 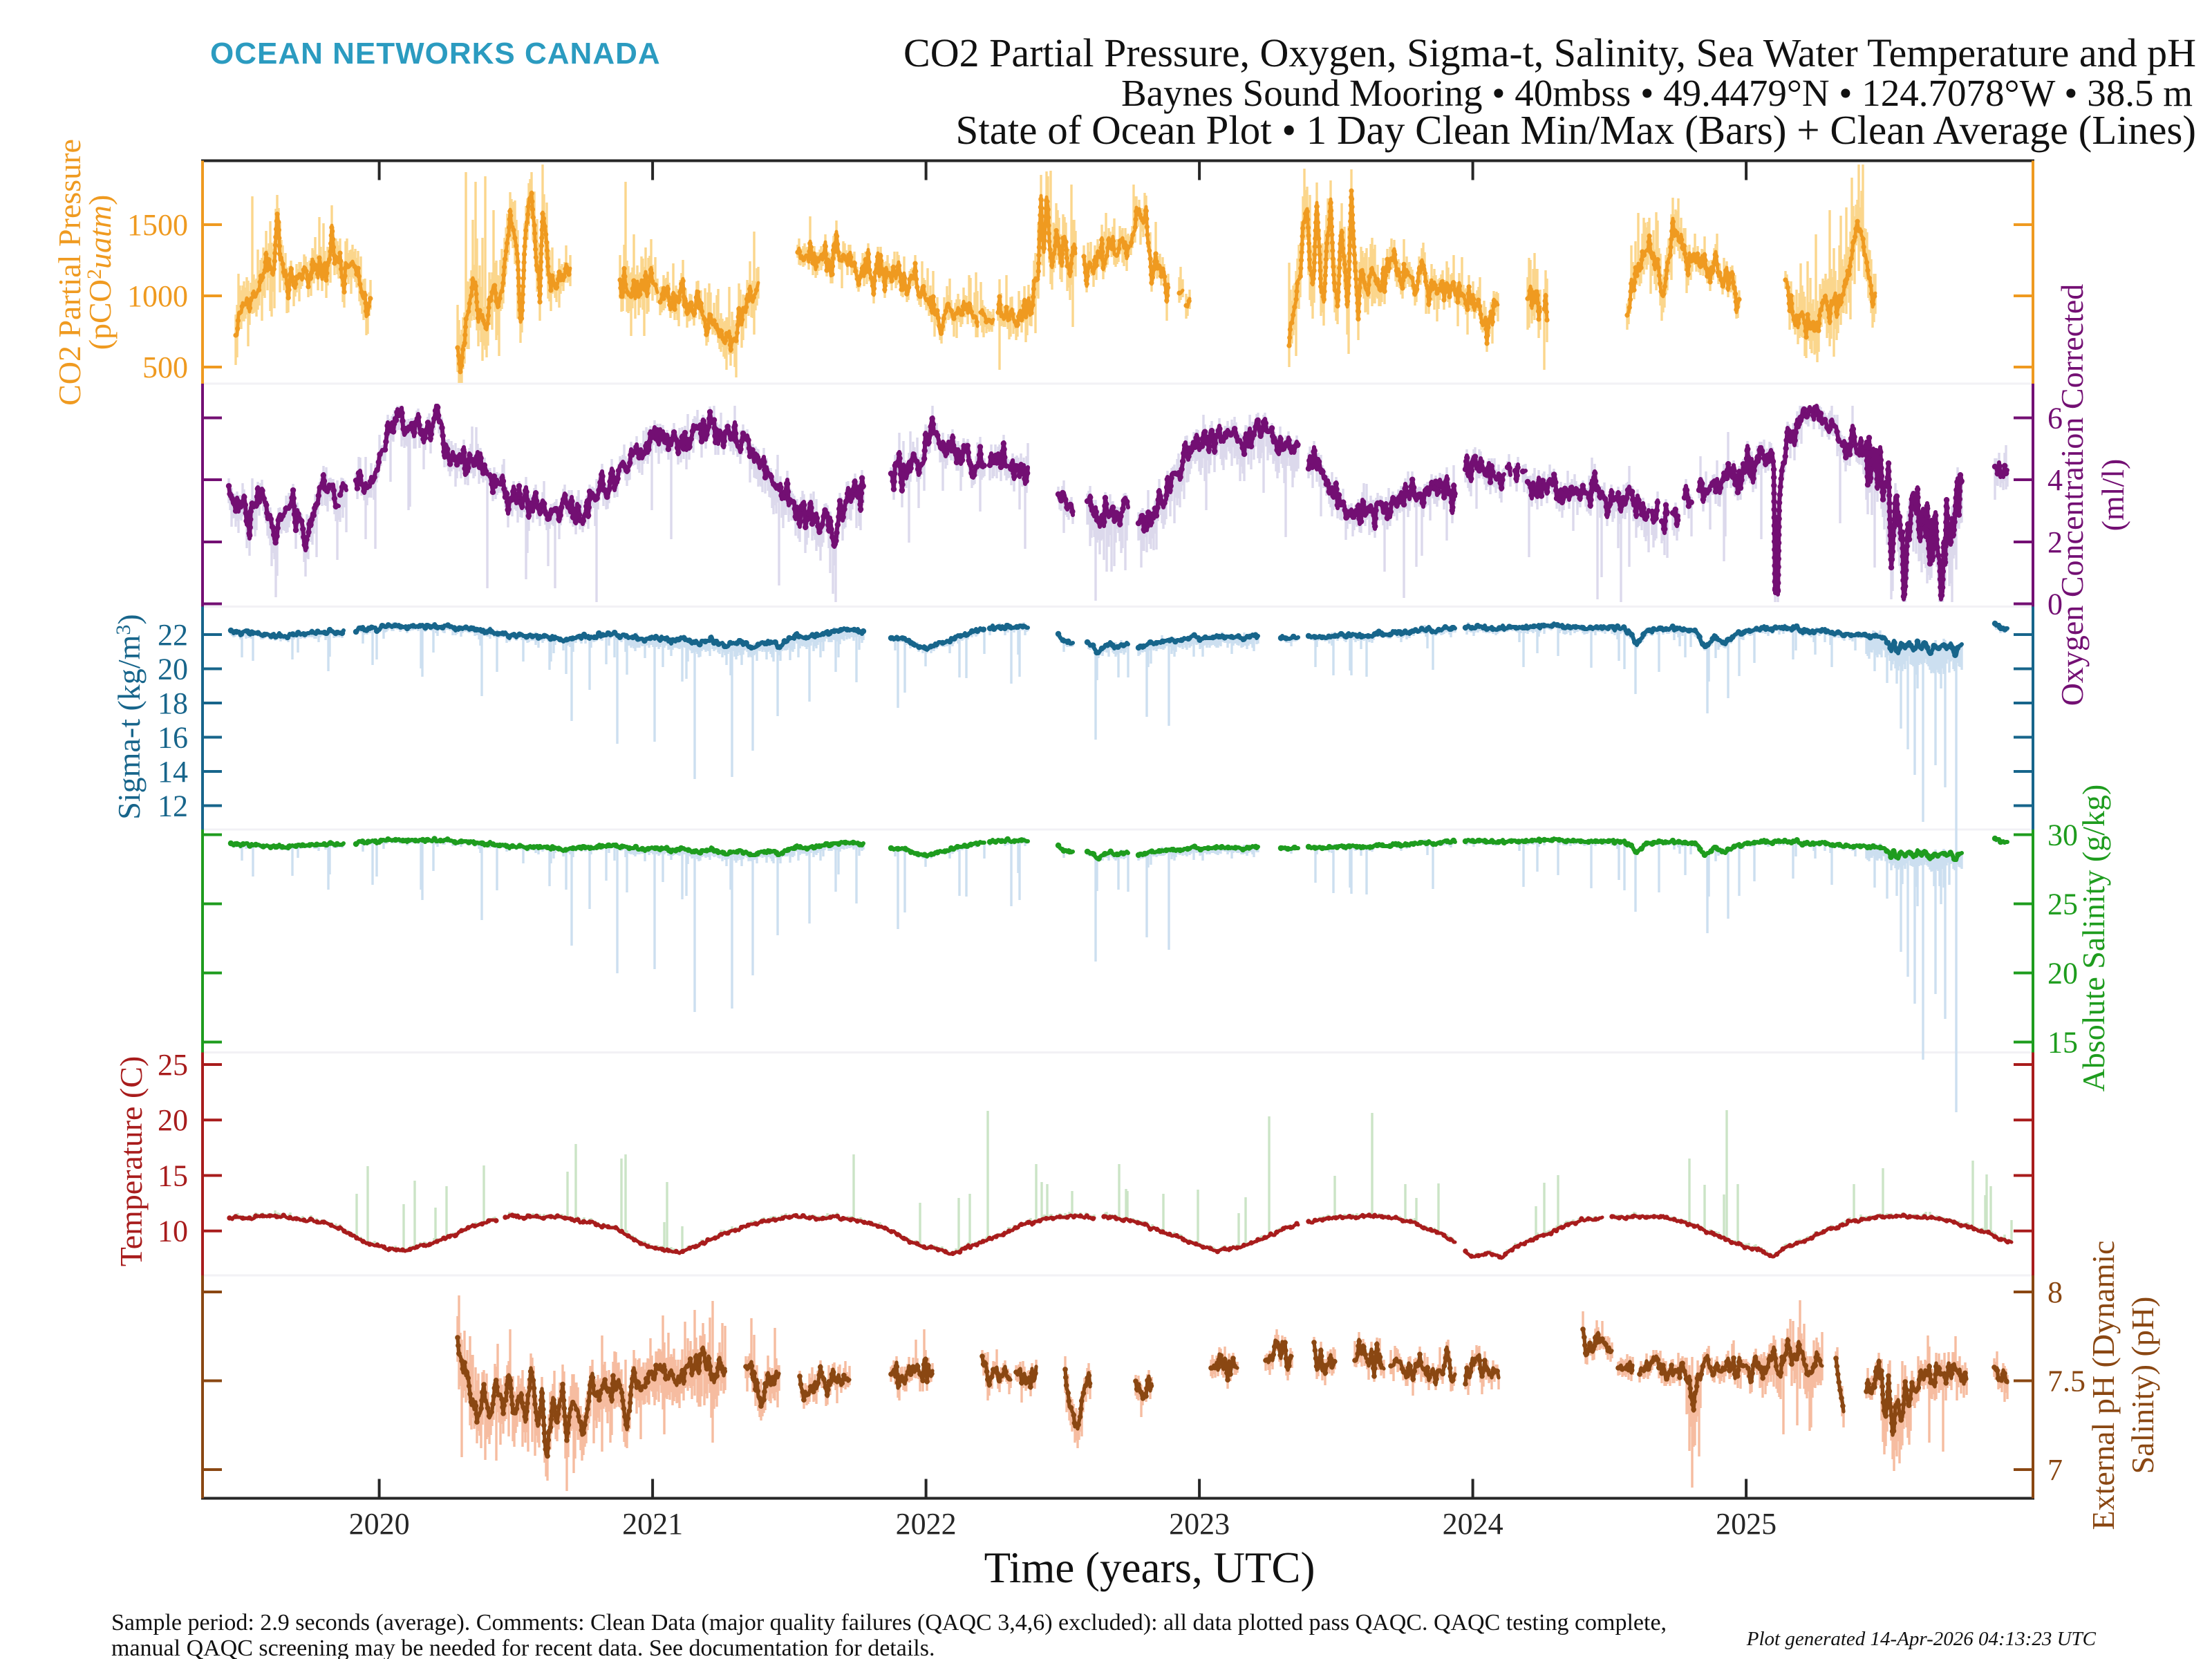 What do you see at coordinates (173, 703) in the screenshot?
I see `svg-text: 18` at bounding box center [173, 703].